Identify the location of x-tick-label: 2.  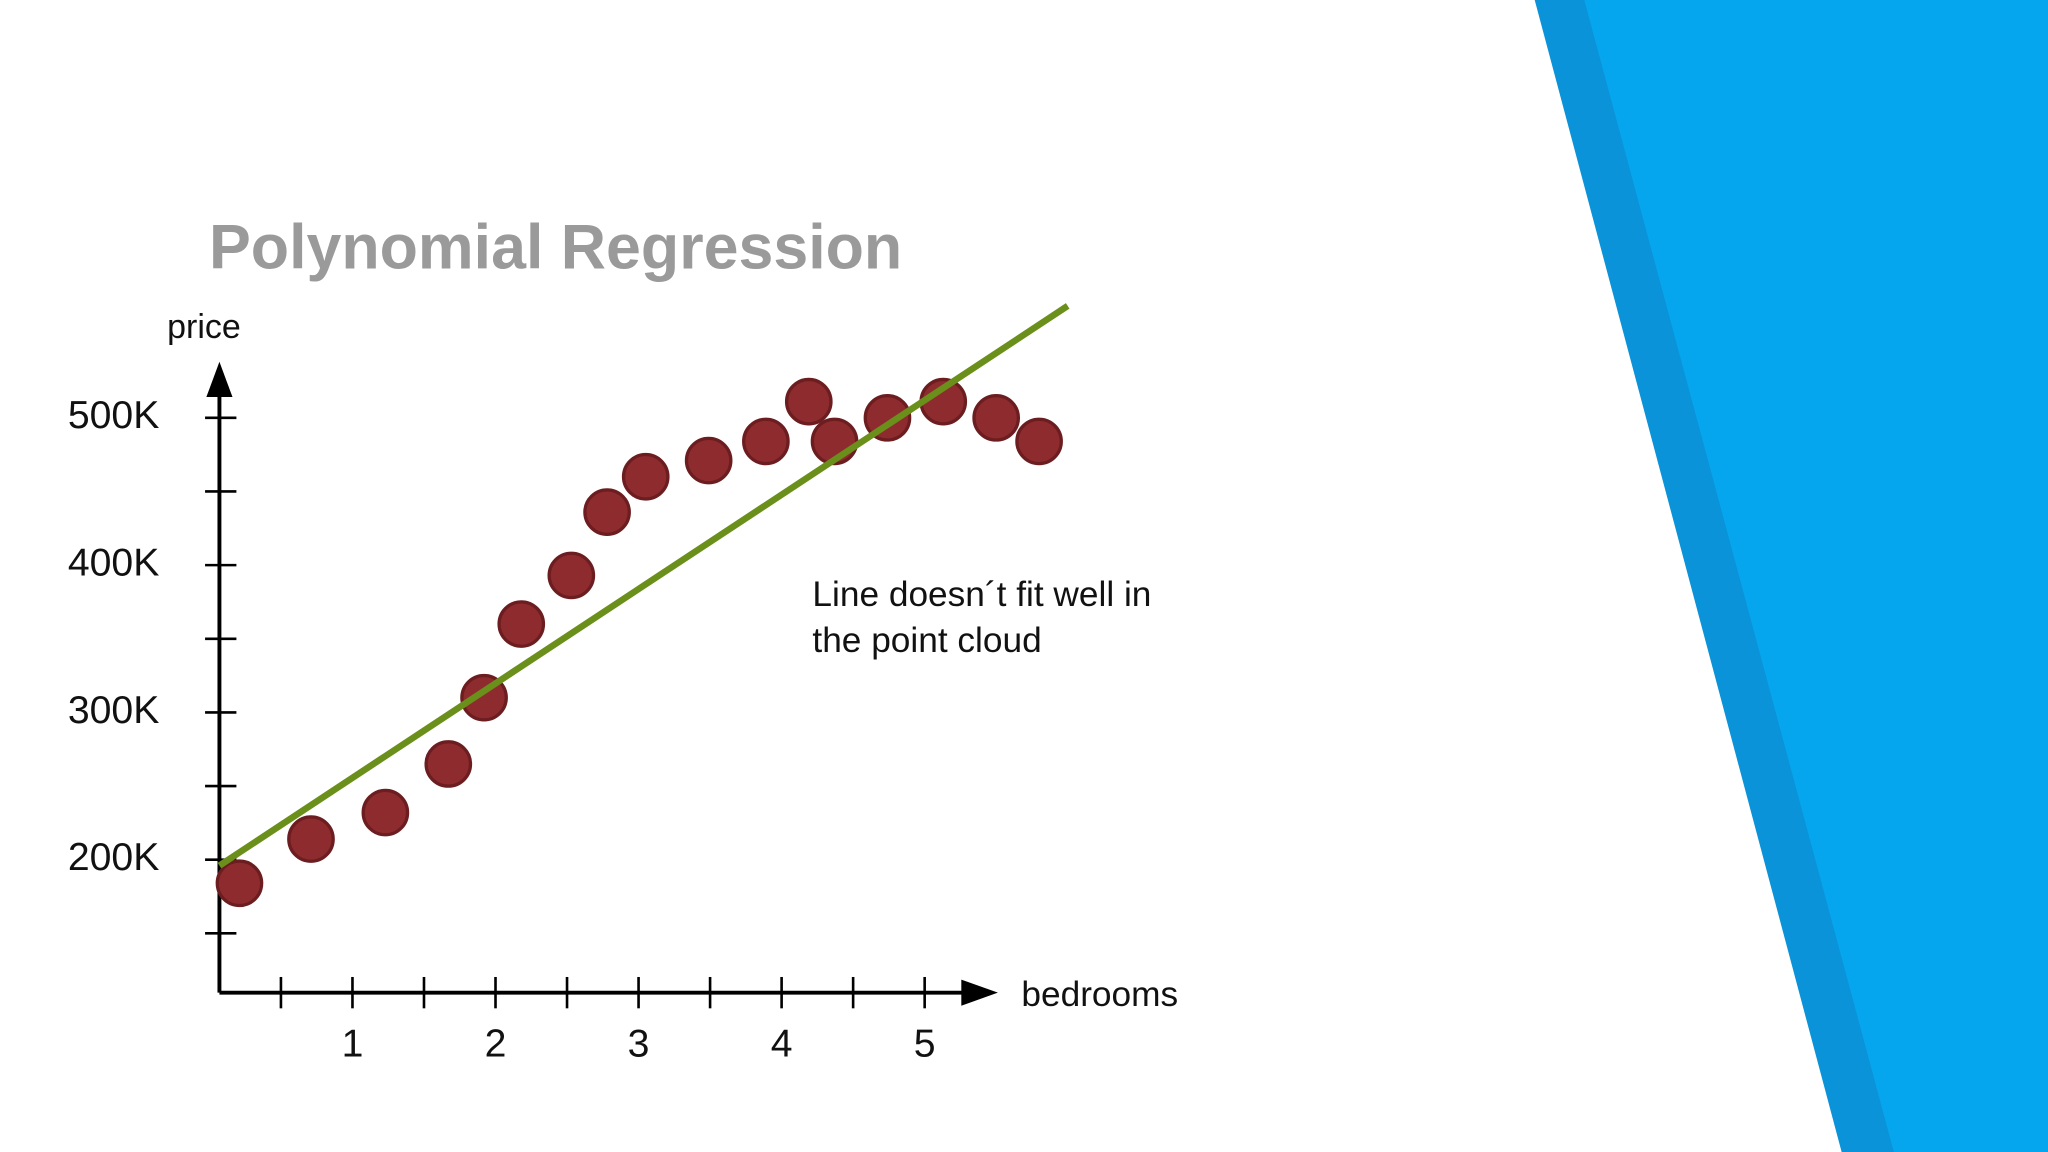
(496, 1044).